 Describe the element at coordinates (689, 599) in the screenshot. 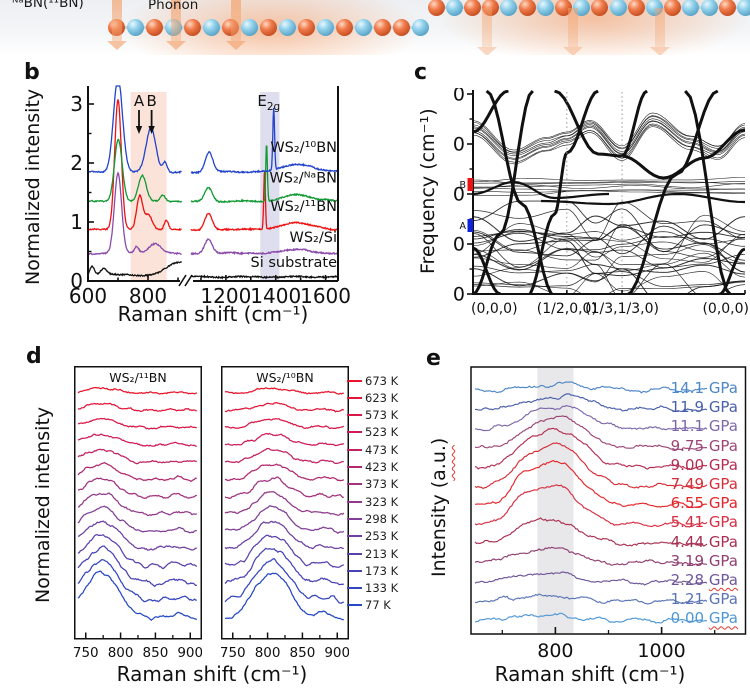

I see `pressure-value: 1.21` at that location.